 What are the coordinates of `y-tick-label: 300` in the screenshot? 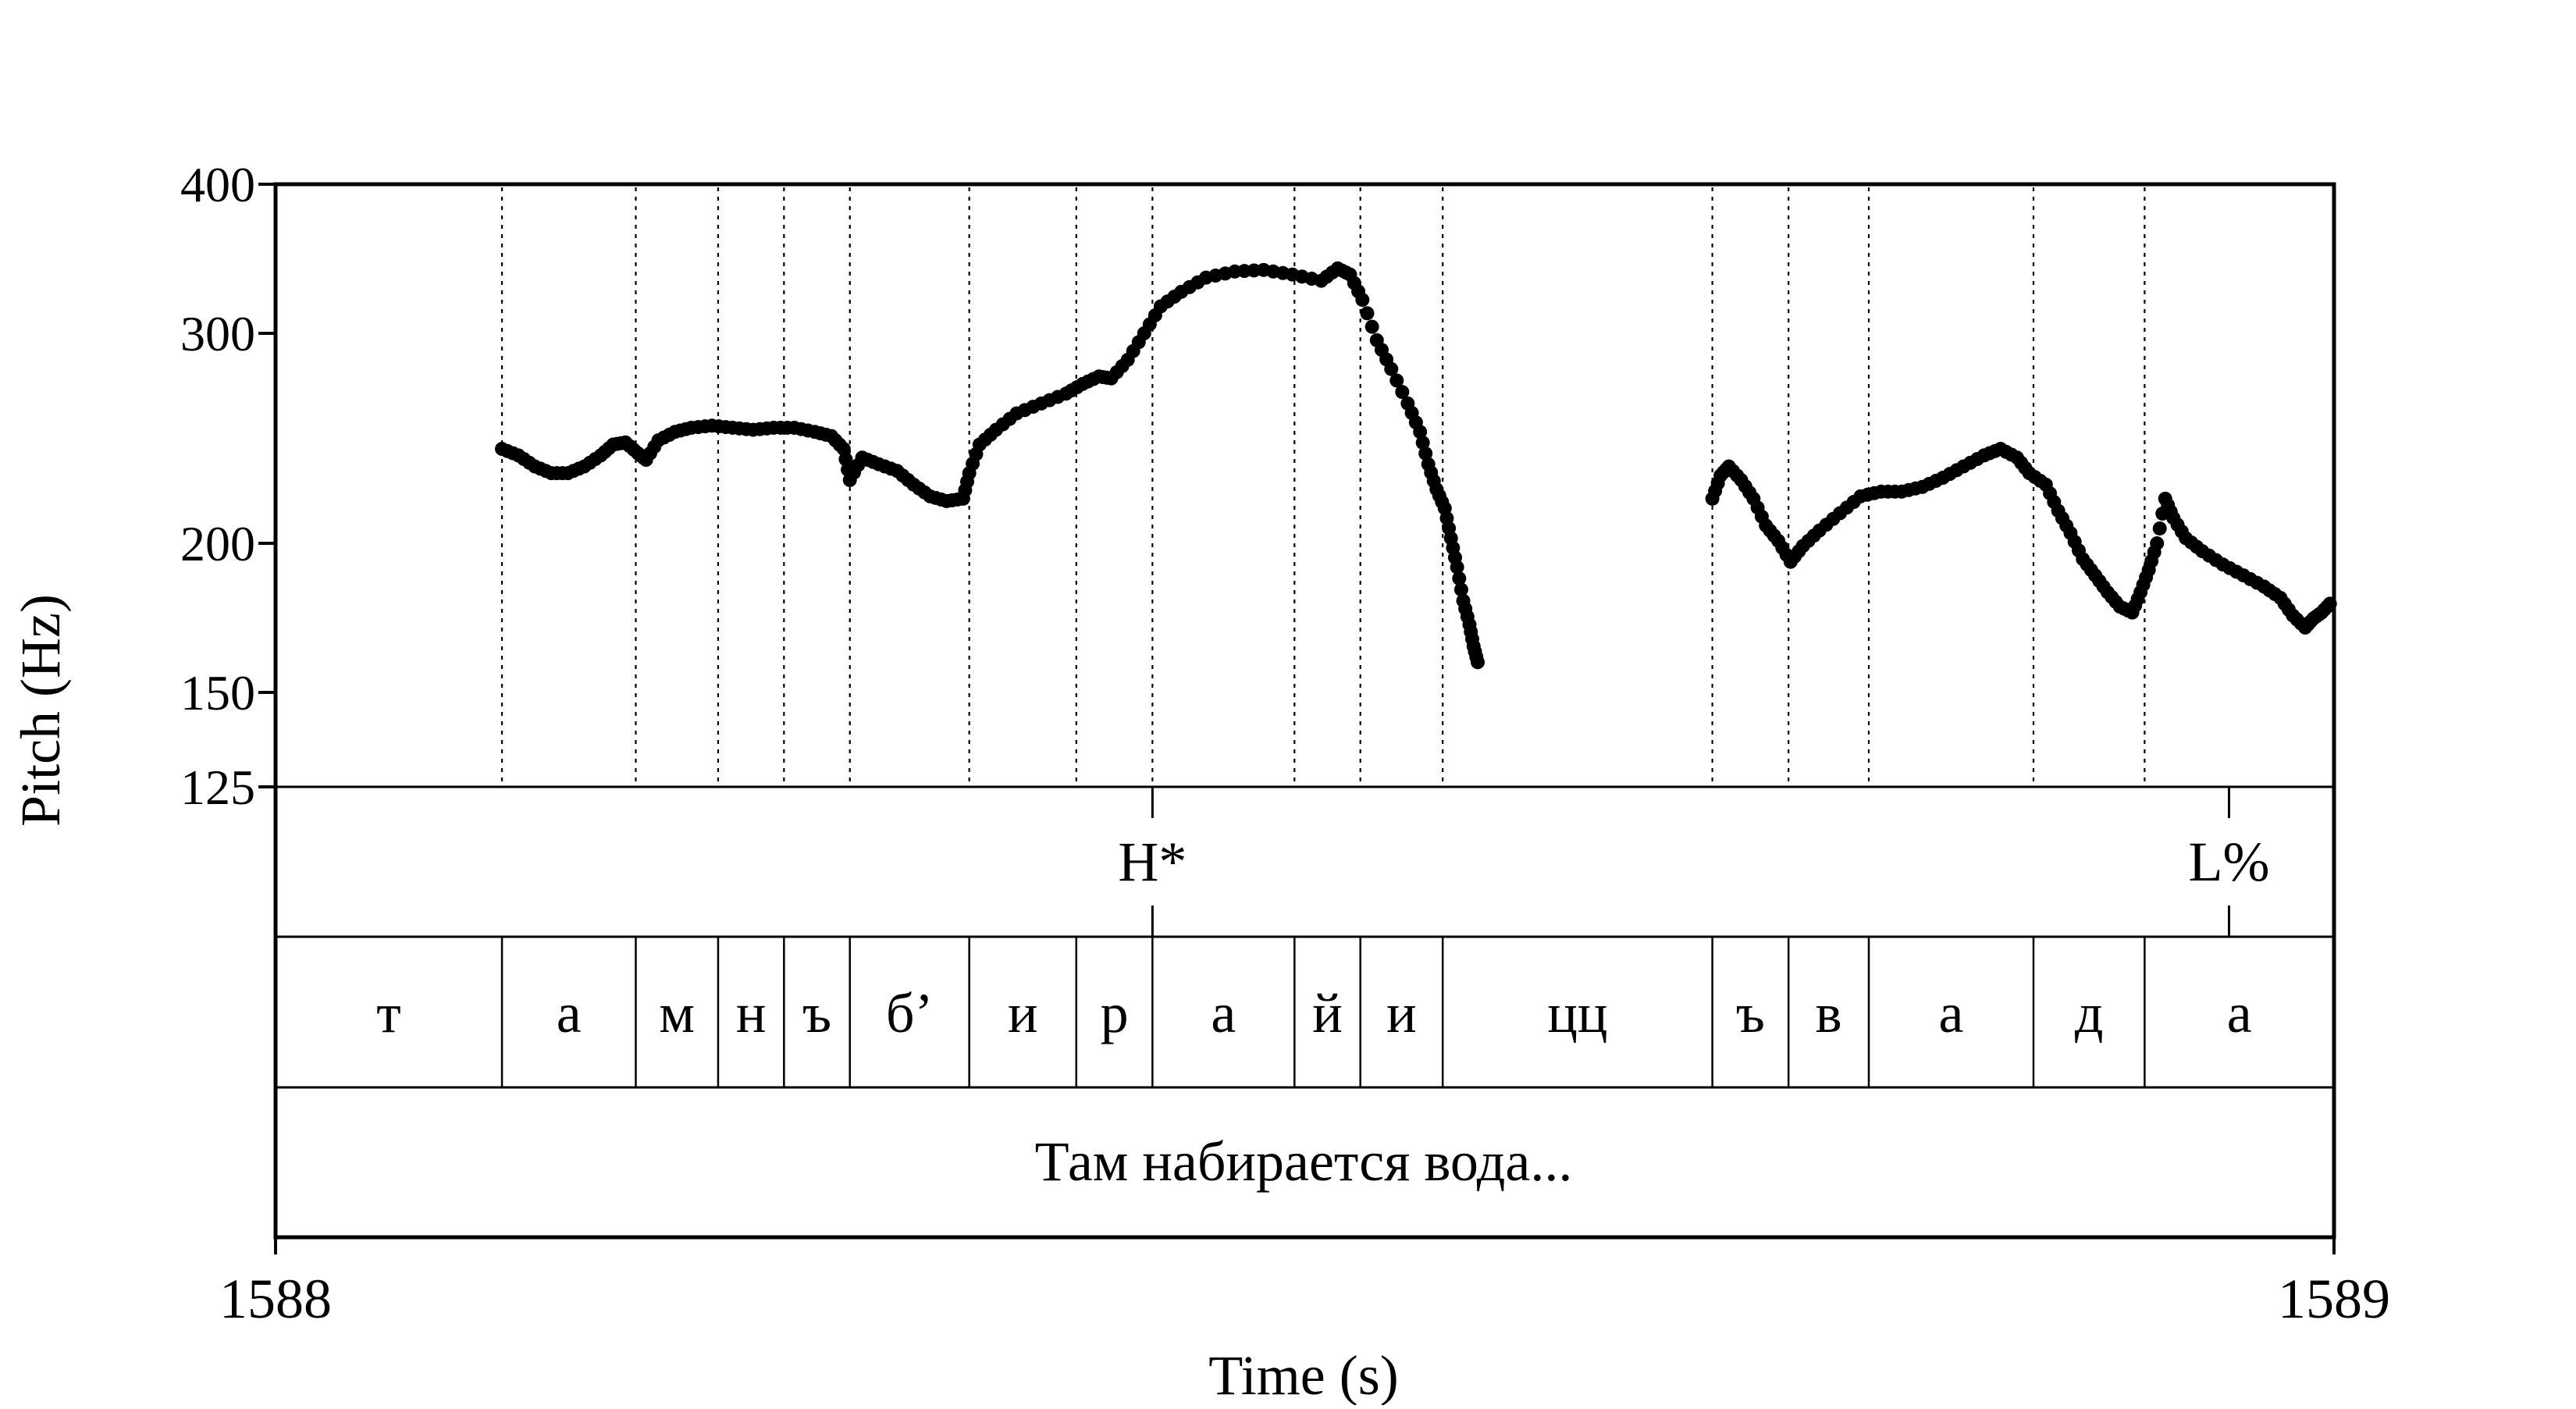 It's located at (217, 333).